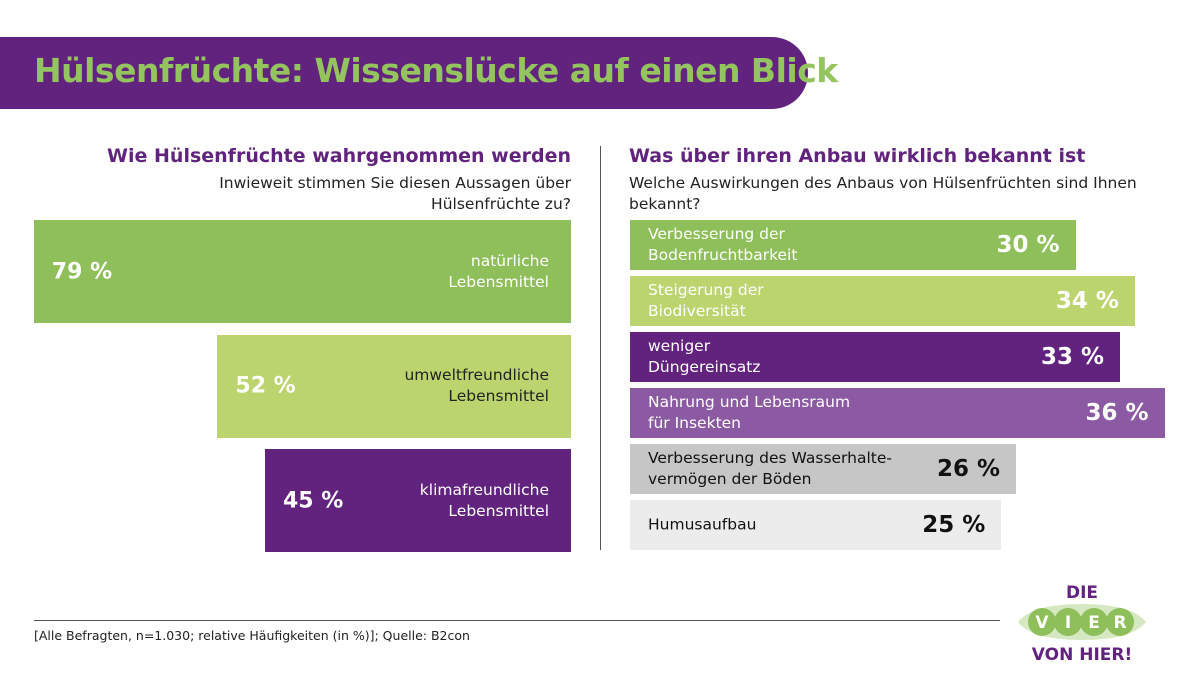 This screenshot has width=1200, height=675. Describe the element at coordinates (1117, 413) in the screenshot. I see `value-label: 36 %` at that location.